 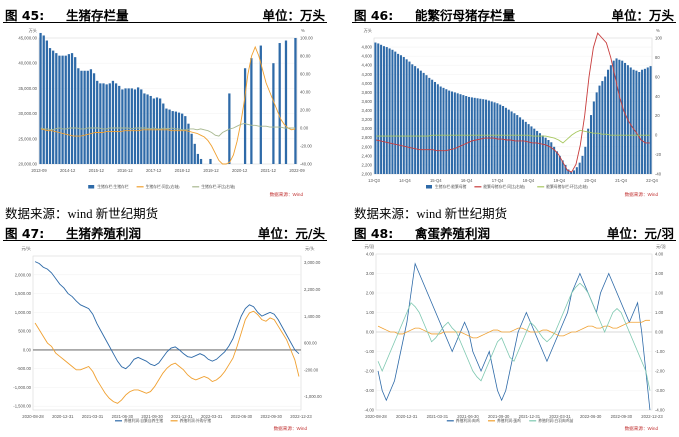 What do you see at coordinates (367, 47) in the screenshot?
I see `left-tick-label: 4,800` at bounding box center [367, 47].